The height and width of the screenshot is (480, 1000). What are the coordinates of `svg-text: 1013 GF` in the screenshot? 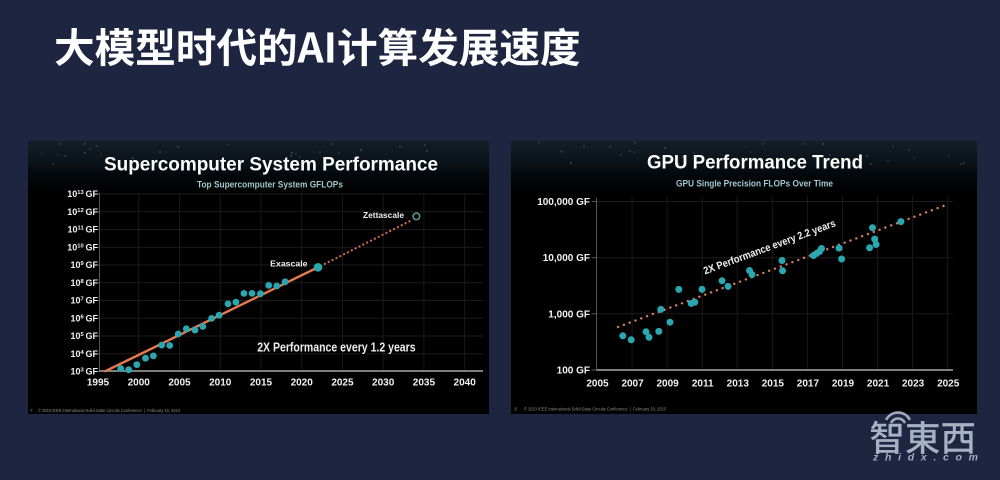 It's located at (82, 194).